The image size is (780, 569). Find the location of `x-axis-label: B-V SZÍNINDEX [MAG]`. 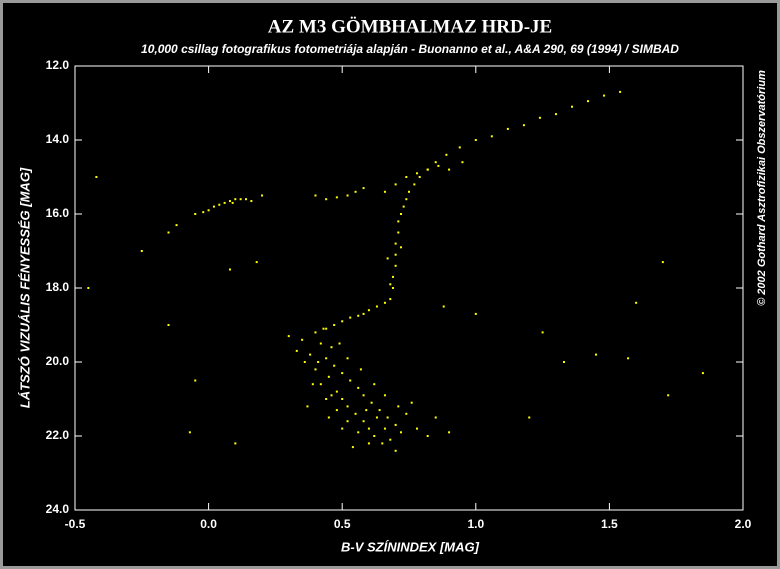

x-axis-label: B-V SZÍNINDEX [MAG] is located at coordinates (410, 546).